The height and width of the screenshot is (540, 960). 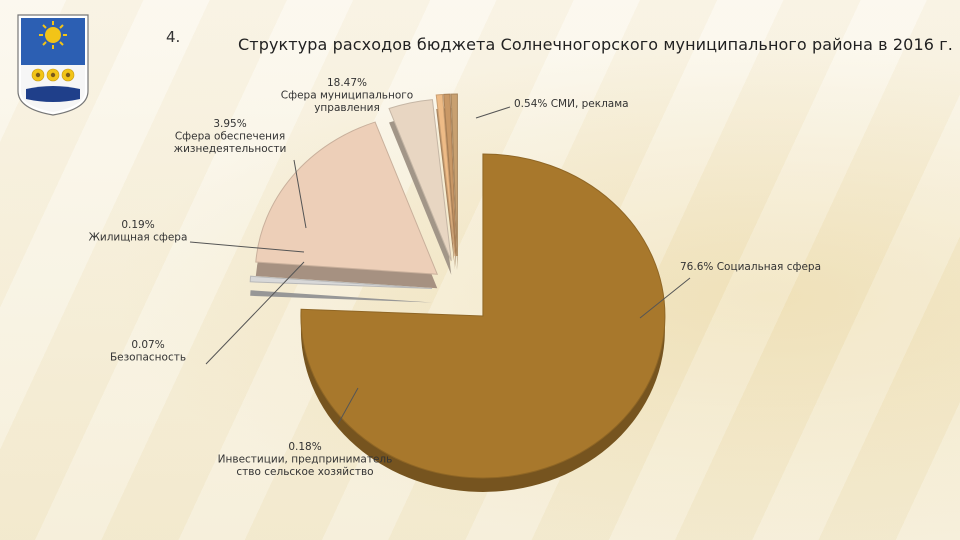 I want to click on slide-number: 4., so click(x=173, y=37).